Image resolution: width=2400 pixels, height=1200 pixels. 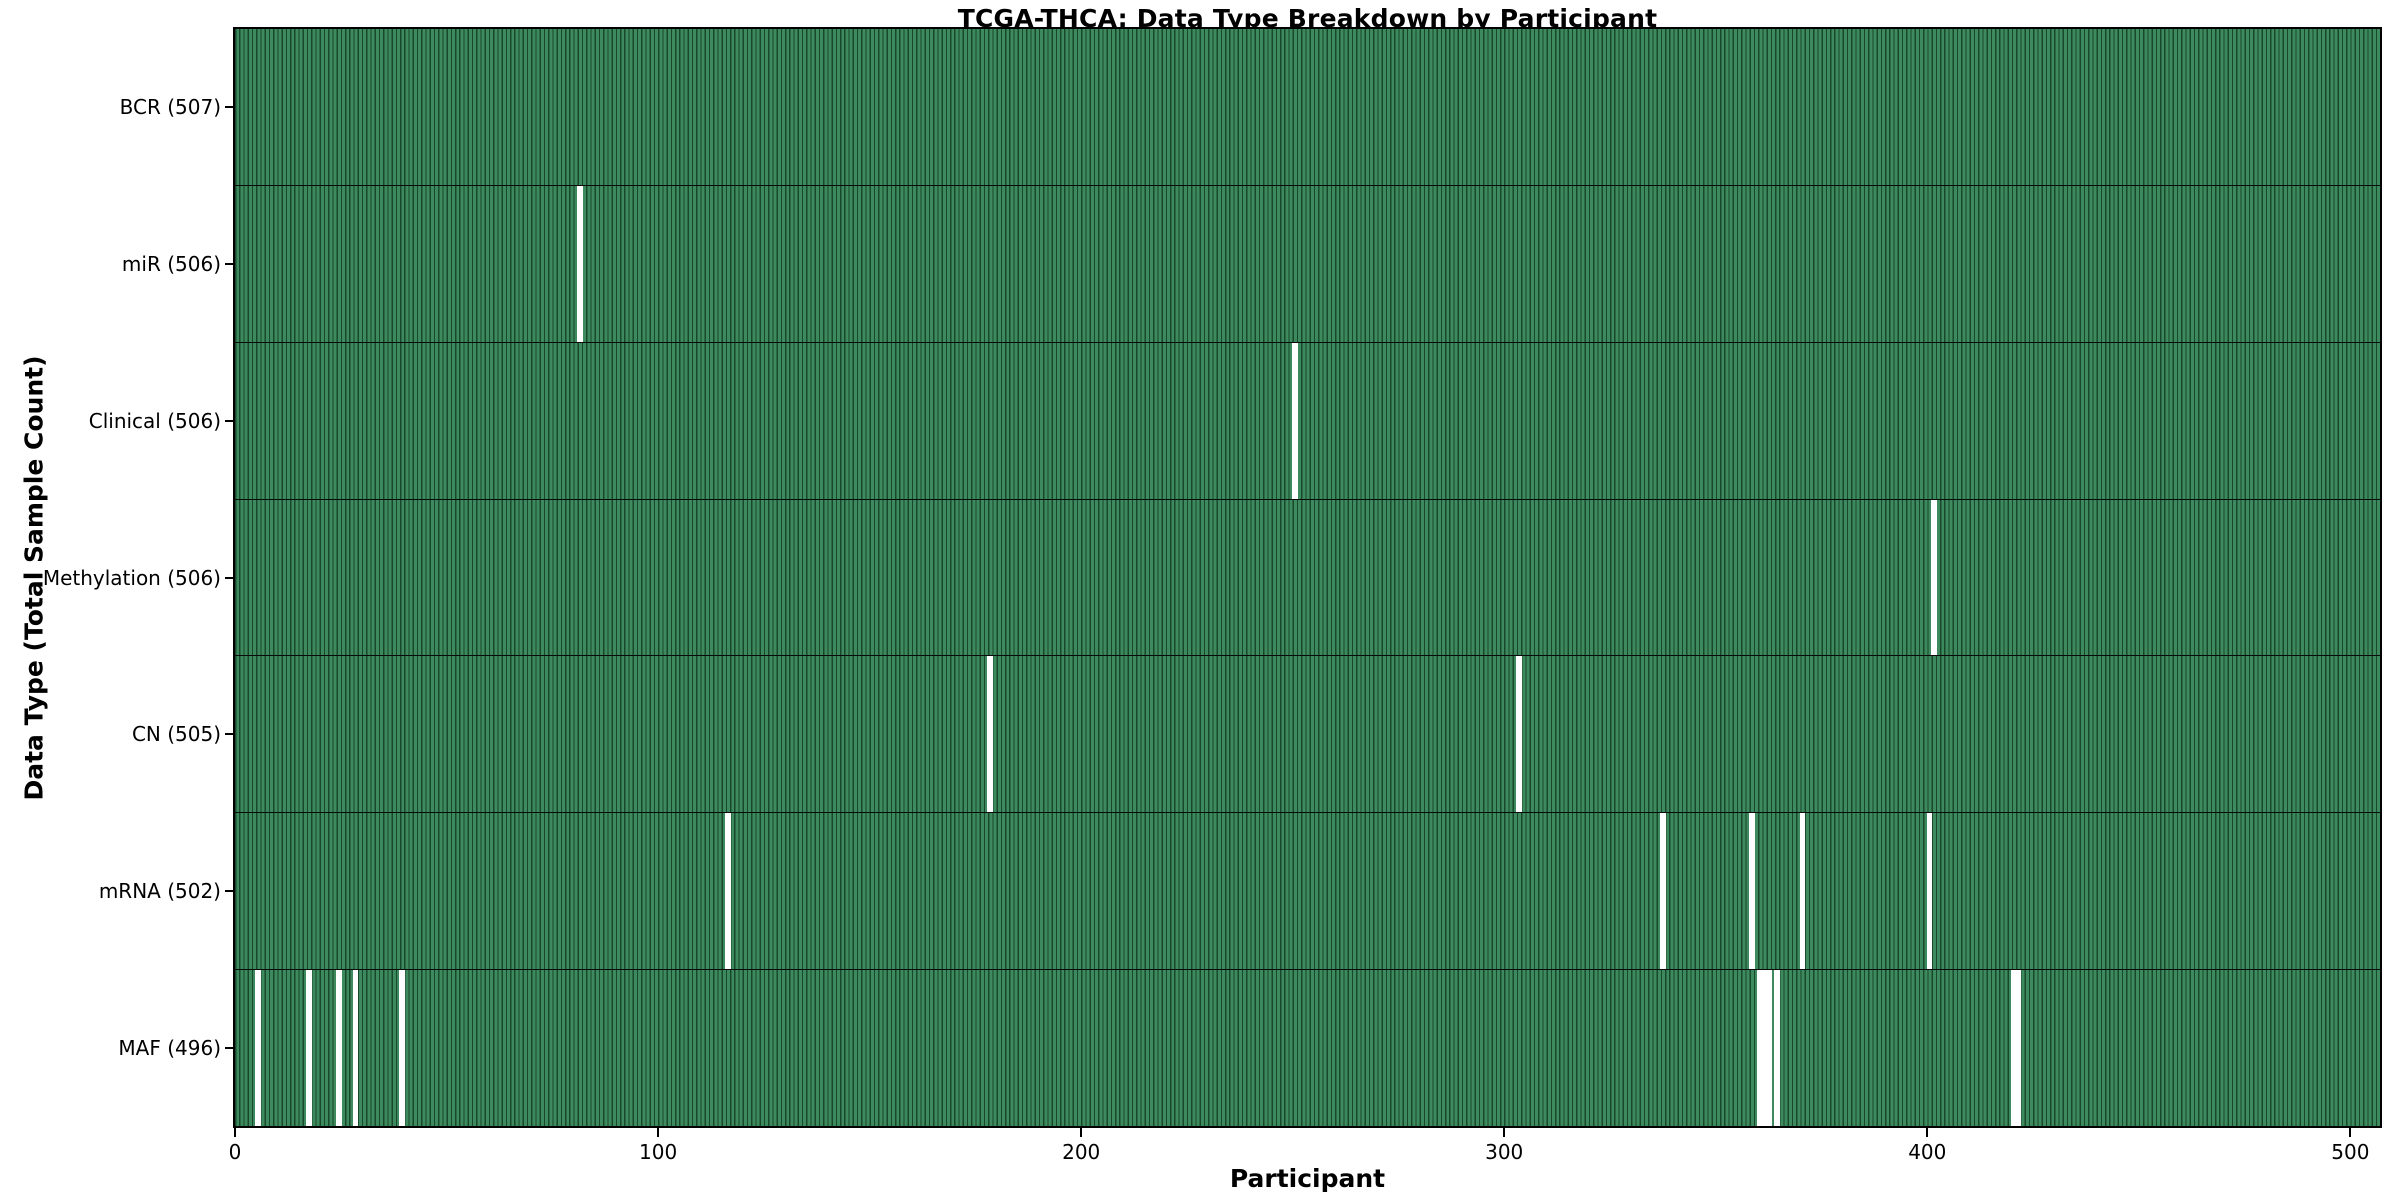 I want to click on x-tick-label: 200, so click(x=1081, y=1152).